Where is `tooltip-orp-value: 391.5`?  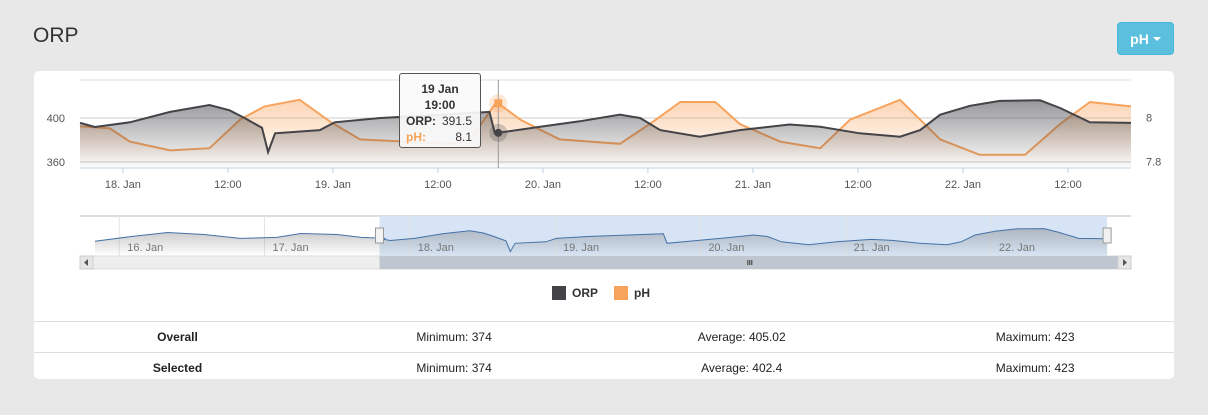 tooltip-orp-value: 391.5 is located at coordinates (456, 121).